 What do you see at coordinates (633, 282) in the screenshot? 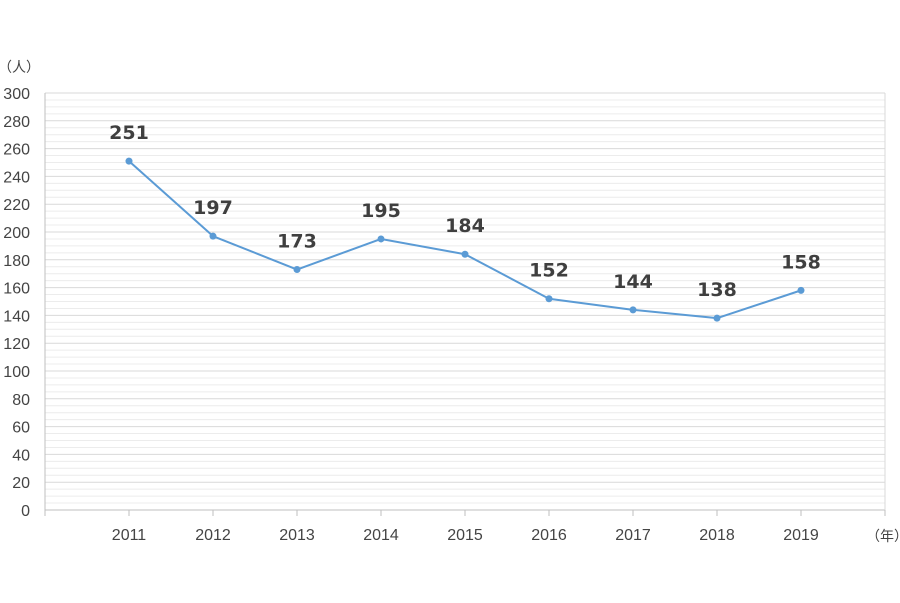
I see `data-label: 144` at bounding box center [633, 282].